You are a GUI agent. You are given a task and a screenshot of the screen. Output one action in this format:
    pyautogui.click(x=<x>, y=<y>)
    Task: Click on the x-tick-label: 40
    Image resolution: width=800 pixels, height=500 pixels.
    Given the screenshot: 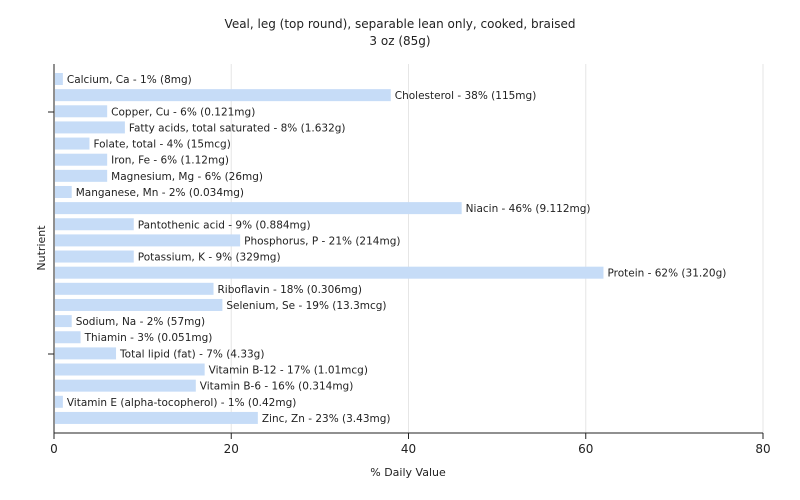 What is the action you would take?
    pyautogui.click(x=408, y=449)
    